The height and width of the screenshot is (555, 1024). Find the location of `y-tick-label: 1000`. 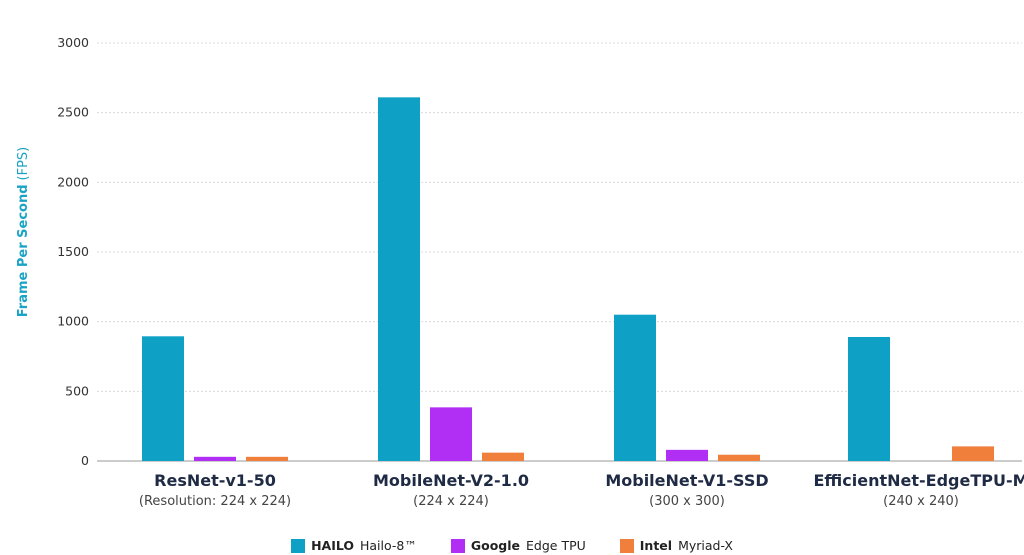

y-tick-label: 1000 is located at coordinates (73, 321).